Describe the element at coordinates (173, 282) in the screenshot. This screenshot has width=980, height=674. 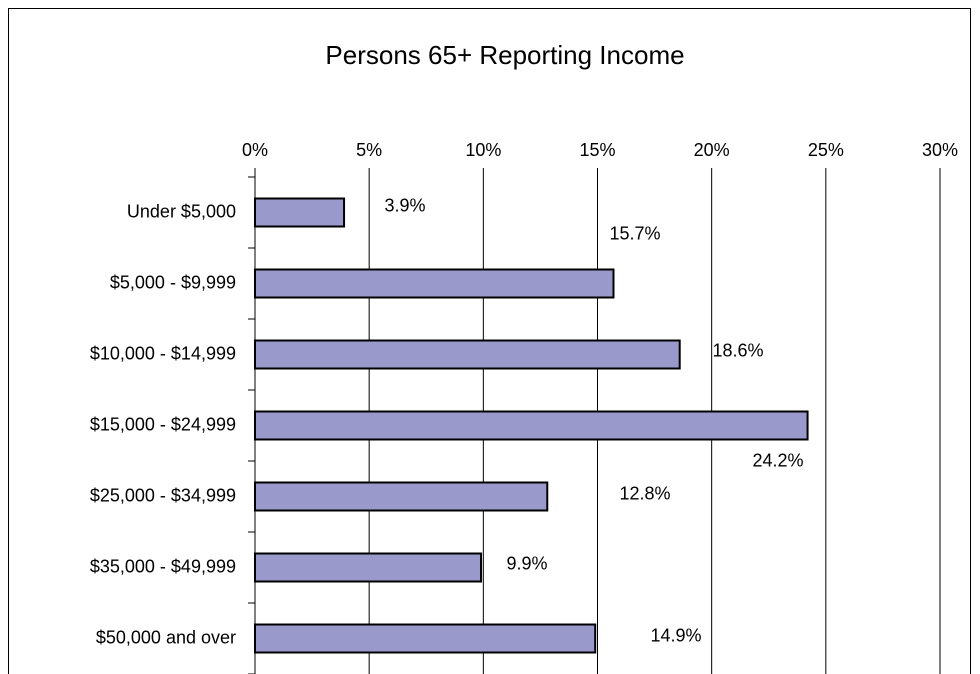
I see `y-tick-label: $5,000 - $9,999` at that location.